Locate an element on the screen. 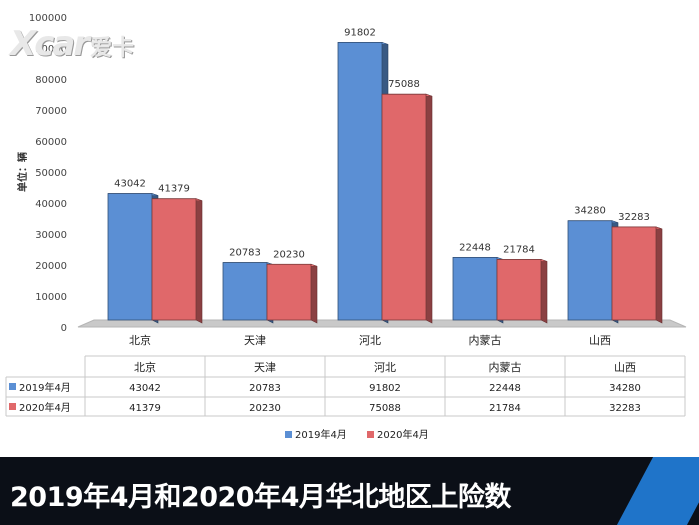 This screenshot has width=699, height=525. banner-title: 2019年4月和2020年4月华北地区上险数 is located at coordinates (260, 497).